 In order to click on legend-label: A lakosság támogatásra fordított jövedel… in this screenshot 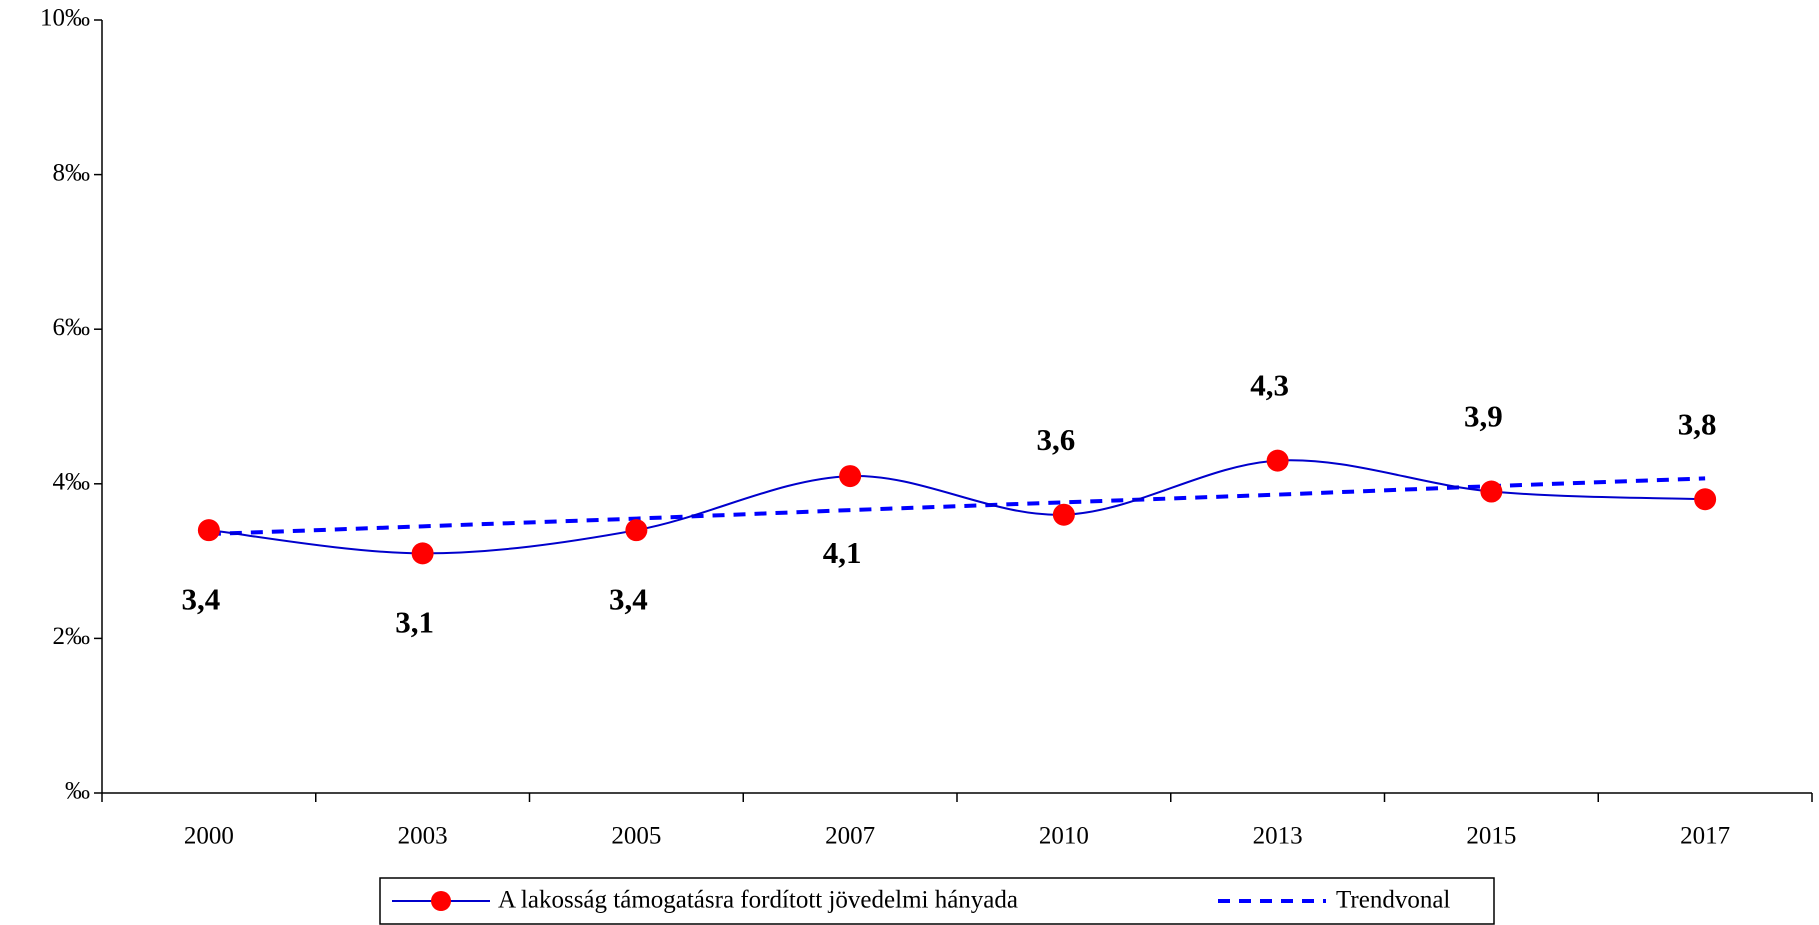, I will do `click(758, 900)`.